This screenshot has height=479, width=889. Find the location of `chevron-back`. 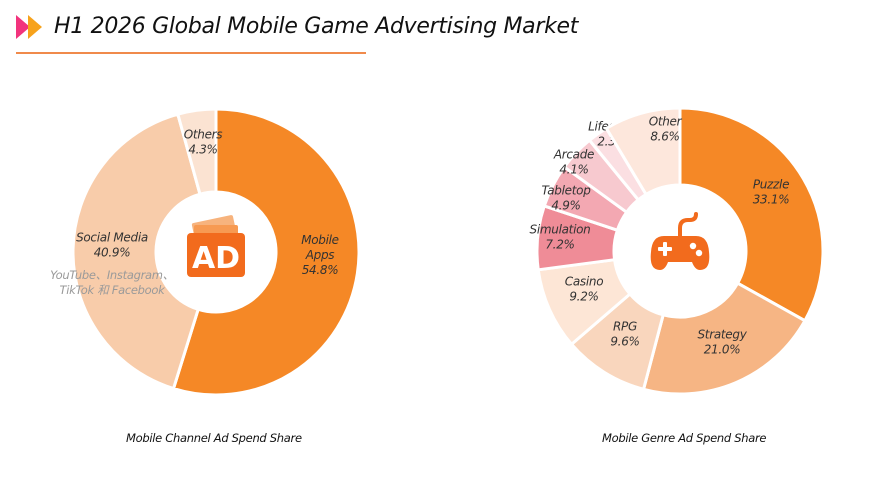

chevron-back is located at coordinates (23, 27).